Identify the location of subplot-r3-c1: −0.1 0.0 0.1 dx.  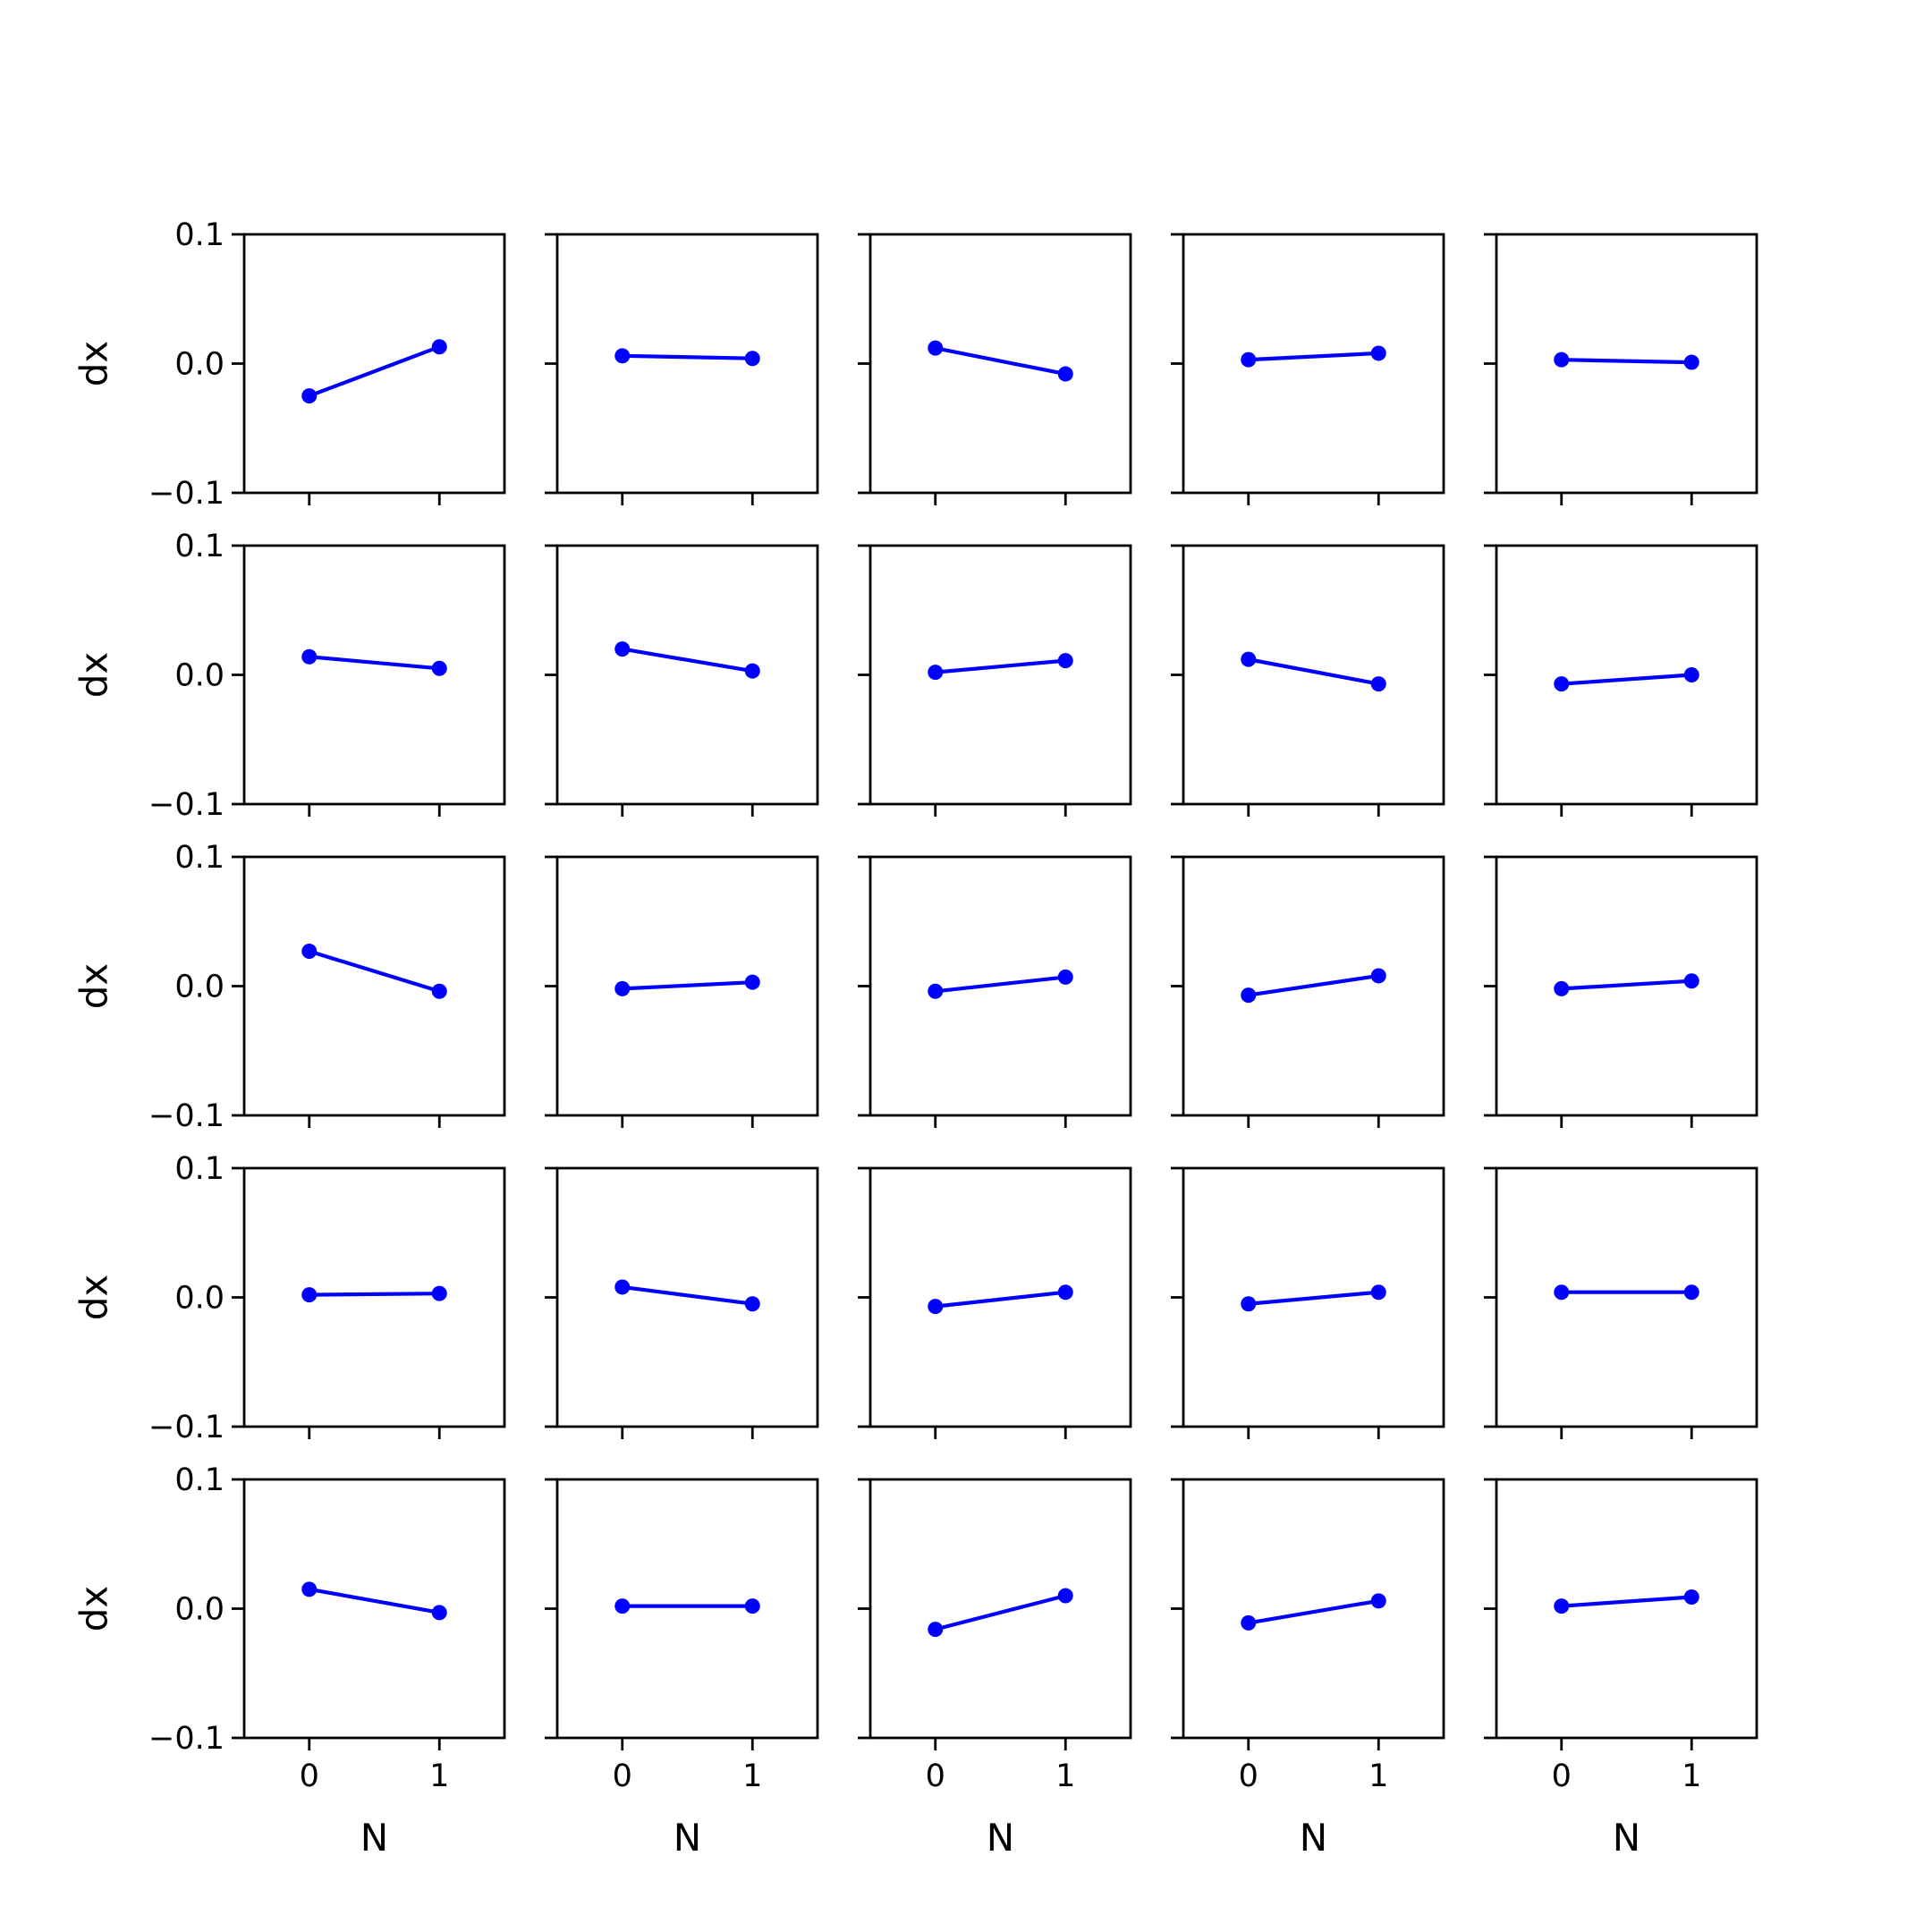
(289, 987).